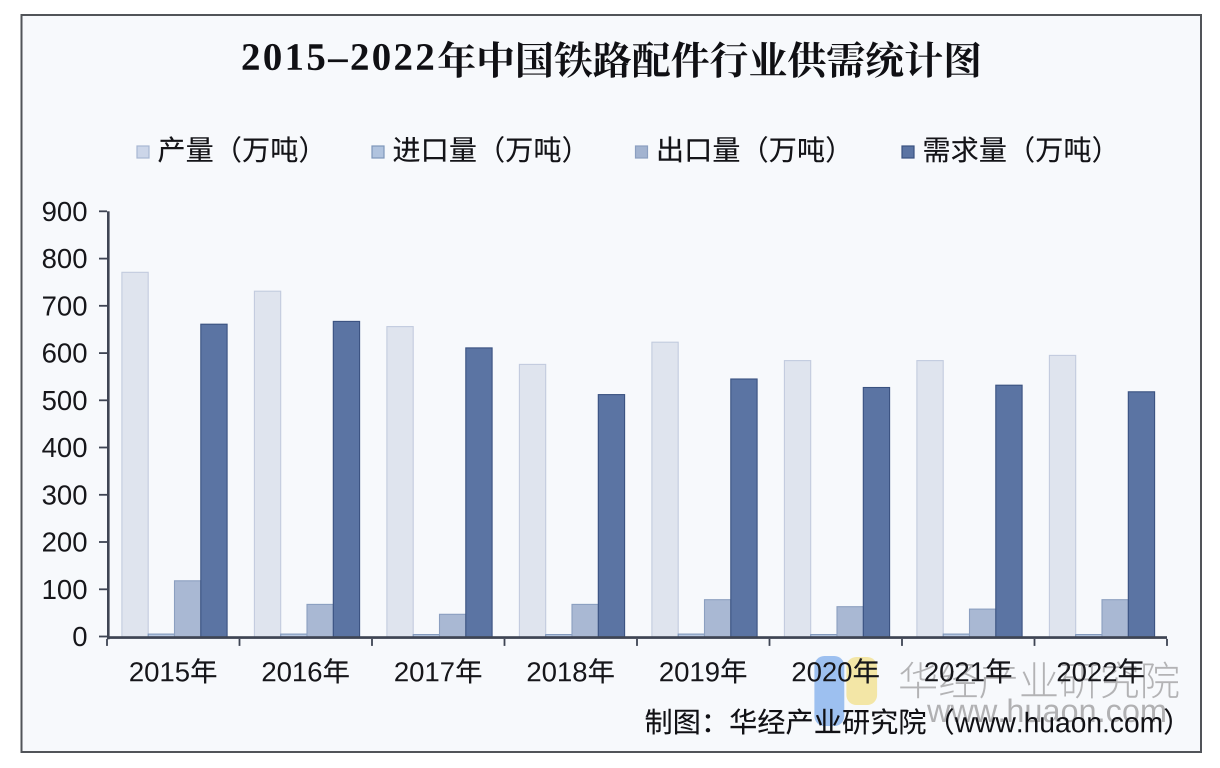  Describe the element at coordinates (65, 542) in the screenshot. I see `svg-text: 200` at that location.